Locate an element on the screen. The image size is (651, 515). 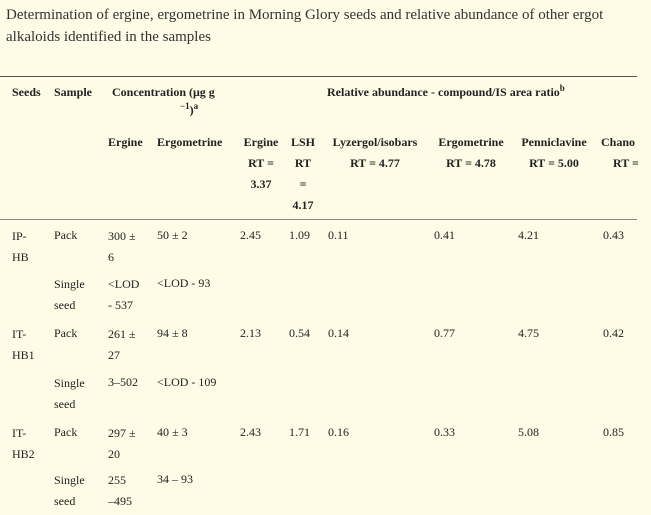
row-chano: 0.42 is located at coordinates (613, 333).